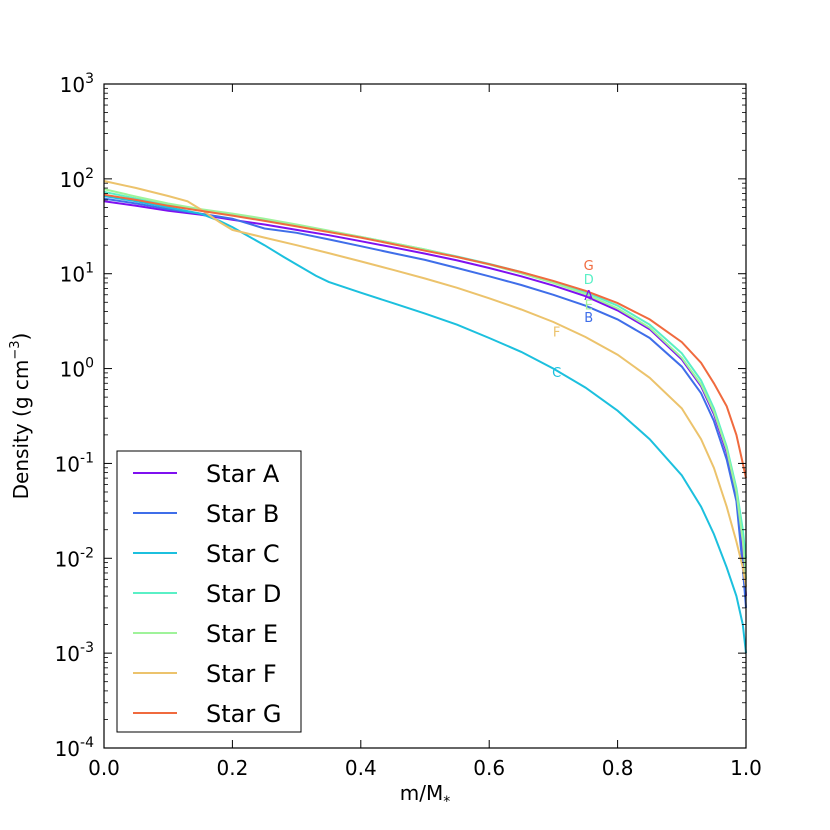 The width and height of the screenshot is (830, 830). I want to click on series-label-a: A, so click(588, 296).